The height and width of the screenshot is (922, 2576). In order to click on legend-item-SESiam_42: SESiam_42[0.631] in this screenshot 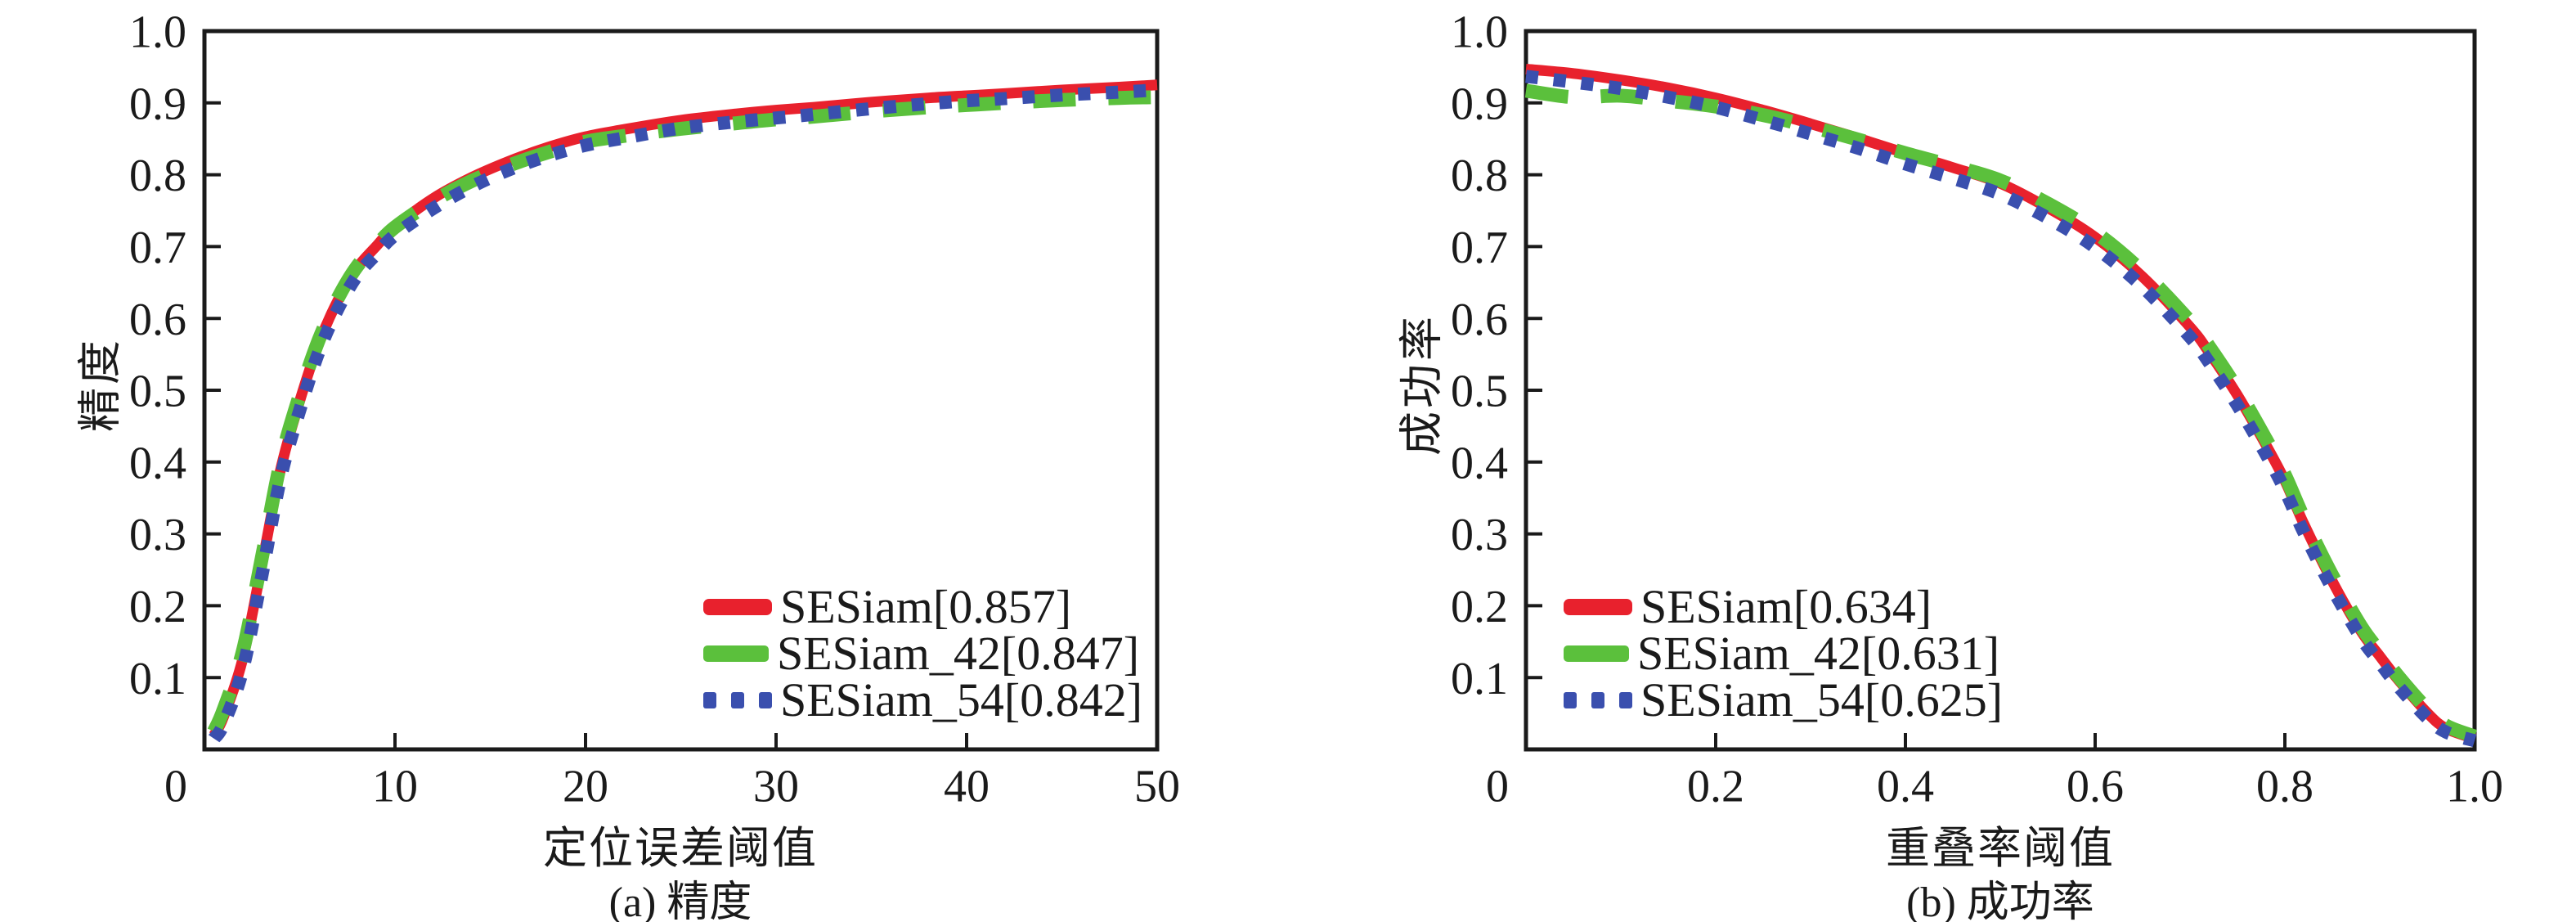, I will do `click(1782, 653)`.